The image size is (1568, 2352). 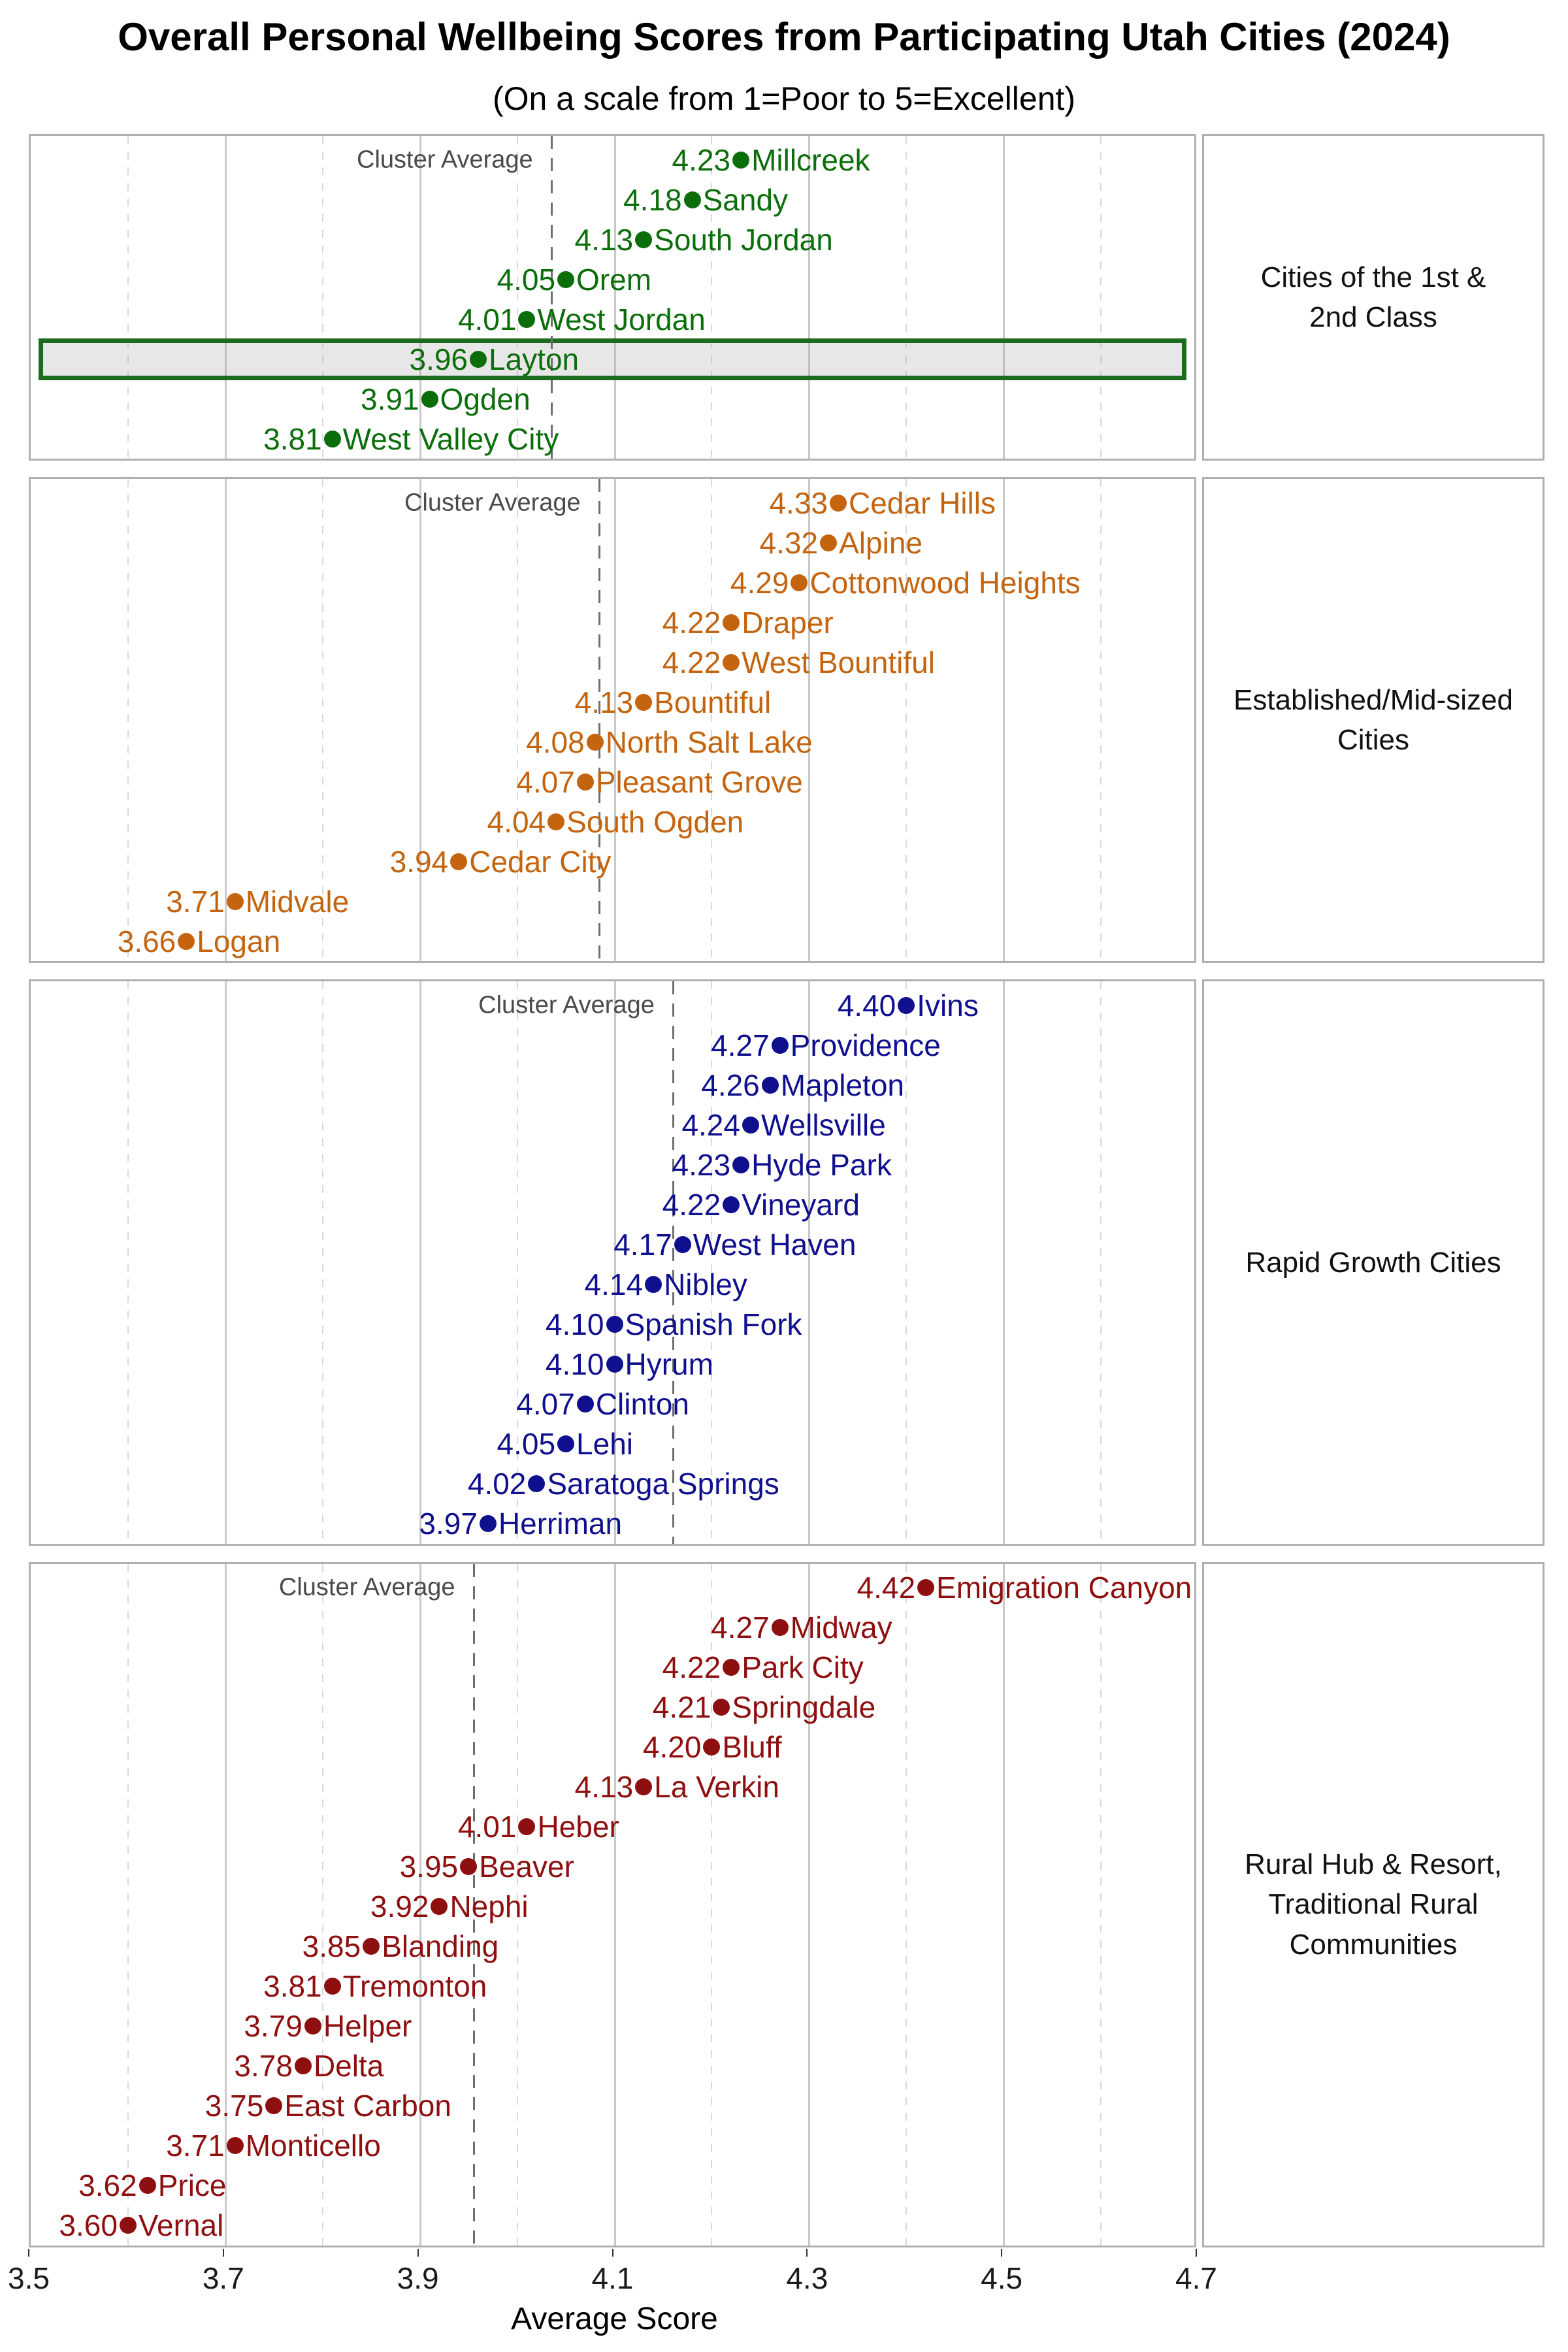 I want to click on data-point-value: 3.91, so click(x=390, y=399).